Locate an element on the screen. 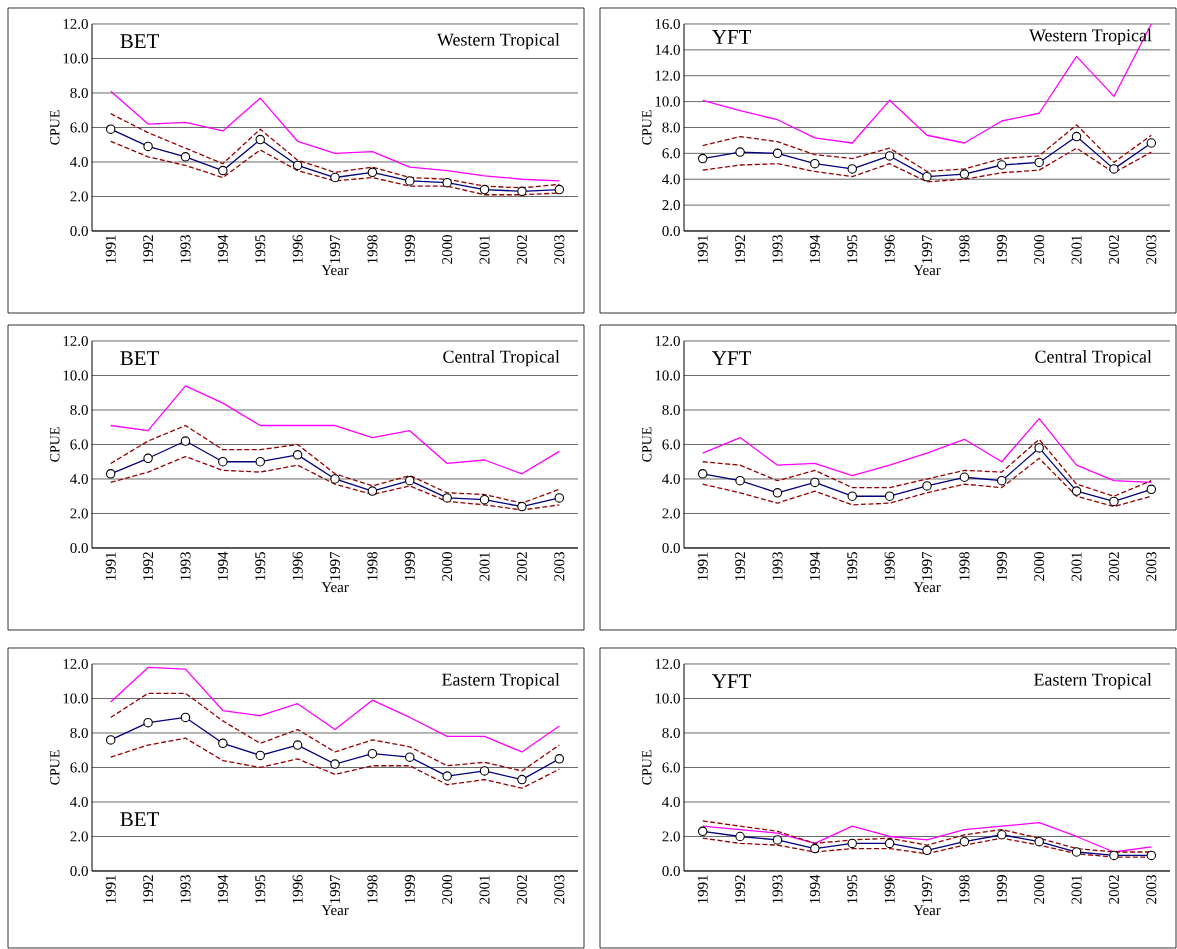  annotation: BET is located at coordinates (140, 41).